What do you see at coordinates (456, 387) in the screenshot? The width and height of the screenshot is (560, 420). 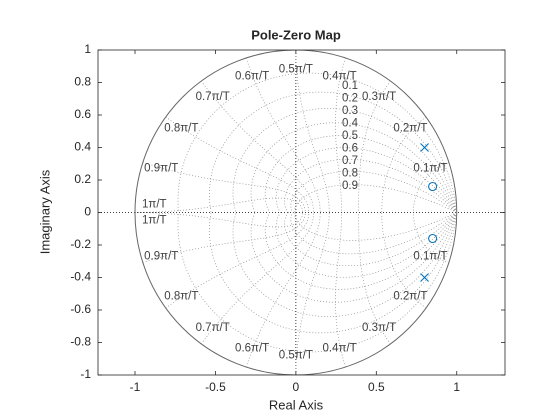 I see `x-tick-label: 1` at bounding box center [456, 387].